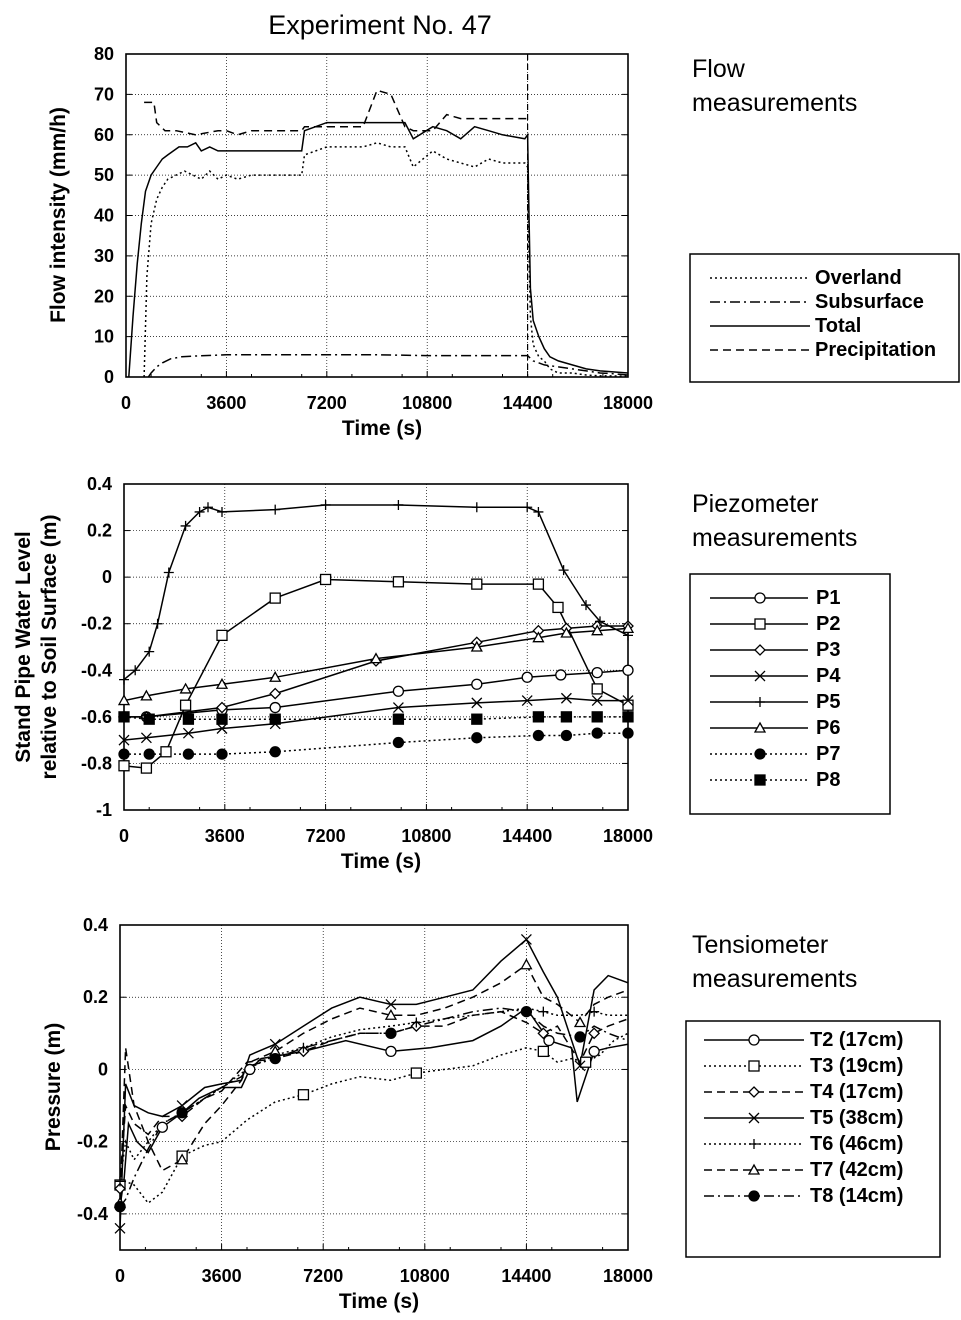 The height and width of the screenshot is (1320, 961). I want to click on x-tick-label: 14400, so click(528, 403).